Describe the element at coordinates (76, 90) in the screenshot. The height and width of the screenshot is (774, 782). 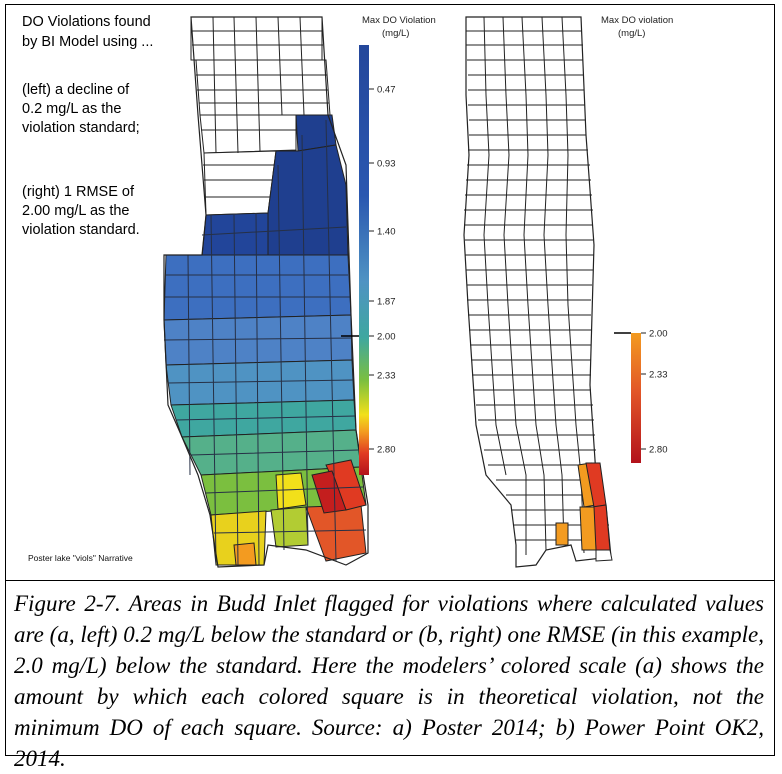
I see `note-left-1: (left) a decline of` at that location.